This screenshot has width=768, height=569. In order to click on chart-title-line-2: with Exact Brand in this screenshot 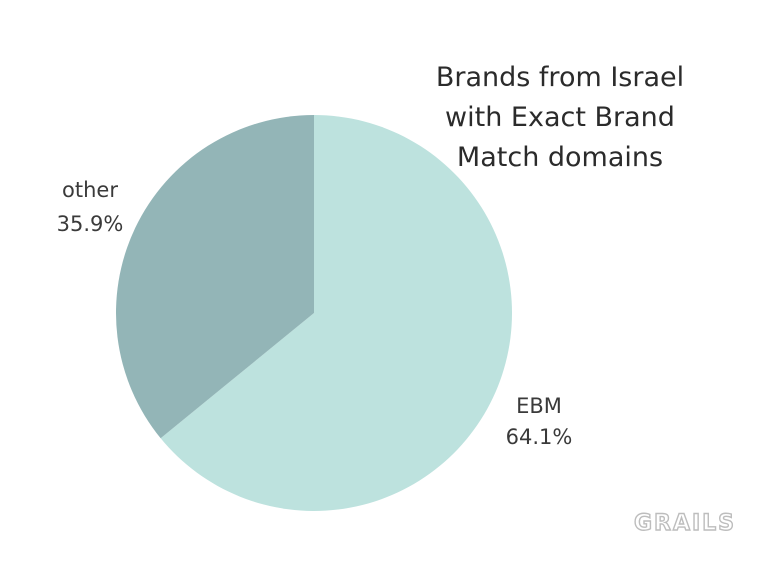, I will do `click(560, 117)`.